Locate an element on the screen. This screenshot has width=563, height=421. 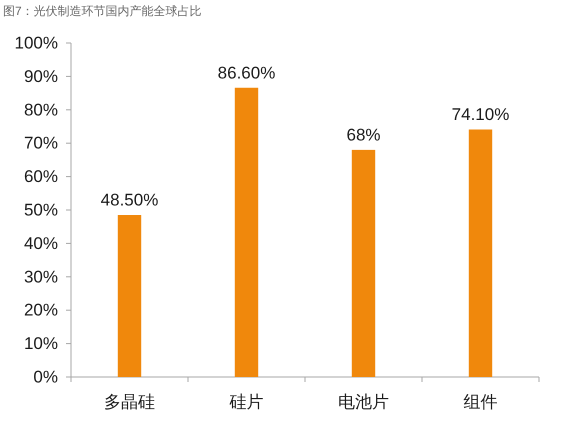
x-tick-label: 组件 is located at coordinates (481, 402).